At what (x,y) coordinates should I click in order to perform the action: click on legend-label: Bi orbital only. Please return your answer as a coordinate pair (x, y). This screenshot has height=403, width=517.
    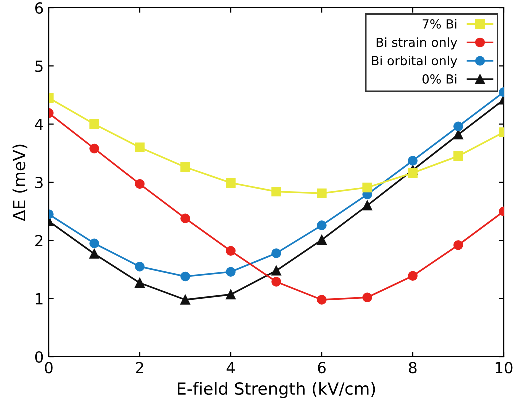
    Looking at the image, I should click on (415, 62).